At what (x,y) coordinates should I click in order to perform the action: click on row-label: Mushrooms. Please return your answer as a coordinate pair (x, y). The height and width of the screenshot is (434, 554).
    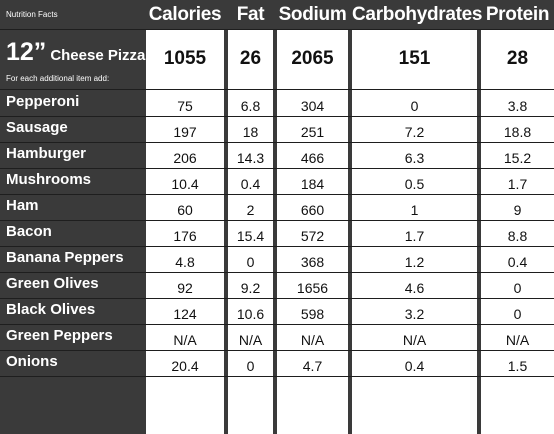
    Looking at the image, I should click on (49, 179).